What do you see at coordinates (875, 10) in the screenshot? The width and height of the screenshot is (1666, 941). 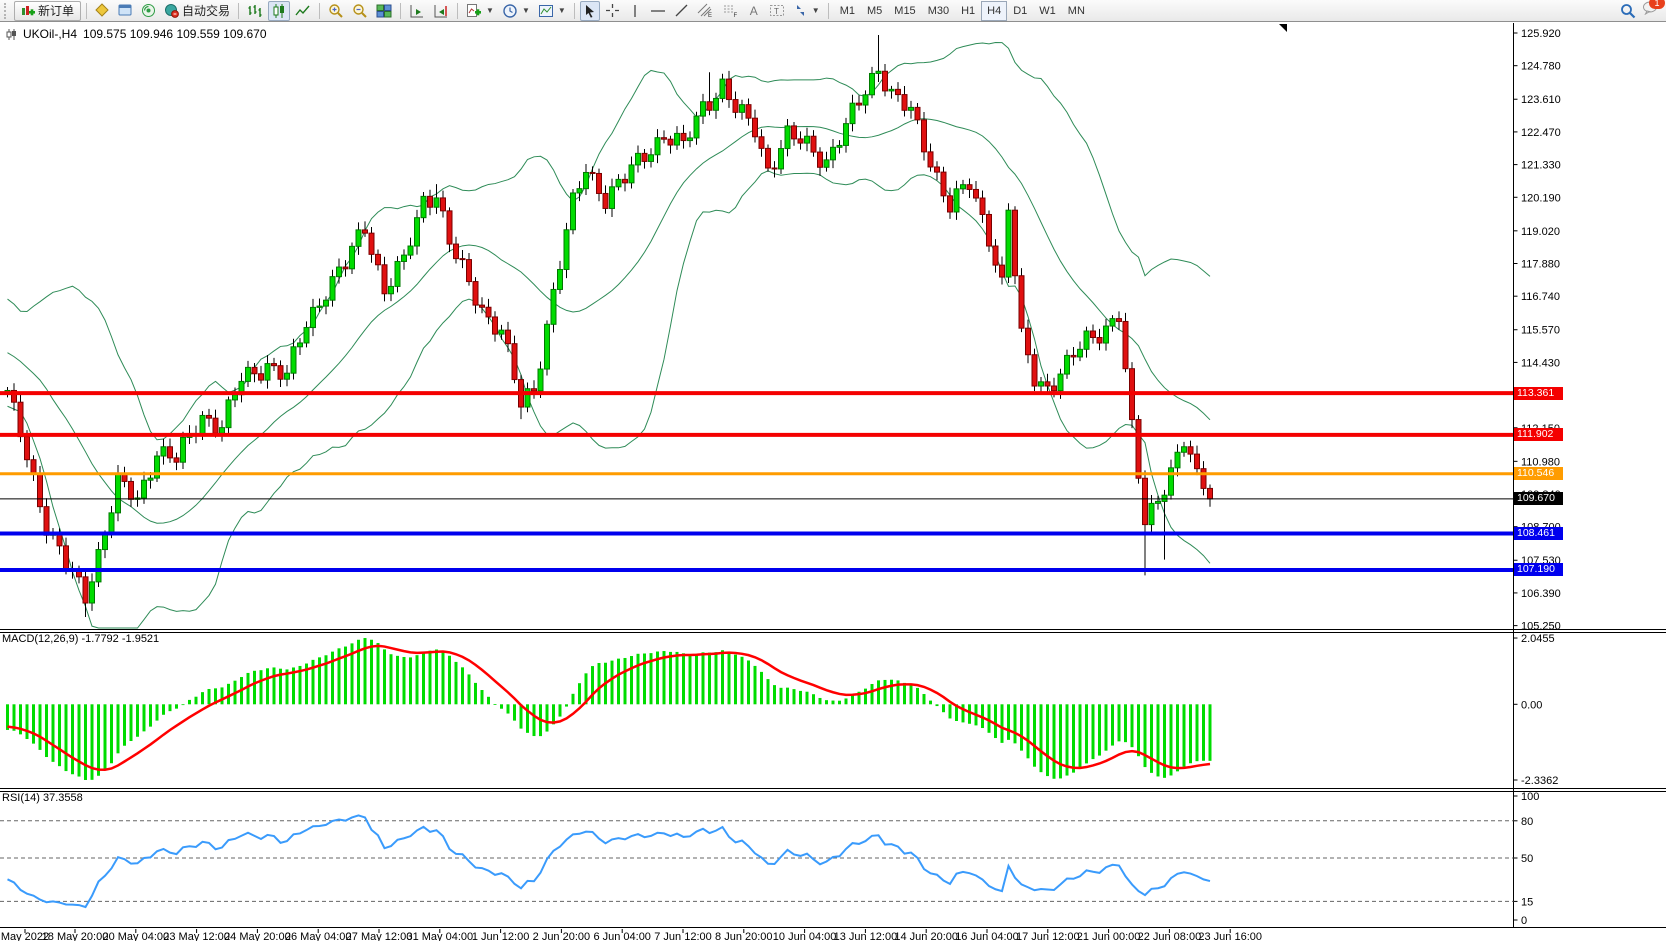 I see `timeframe-button-m5: M5` at bounding box center [875, 10].